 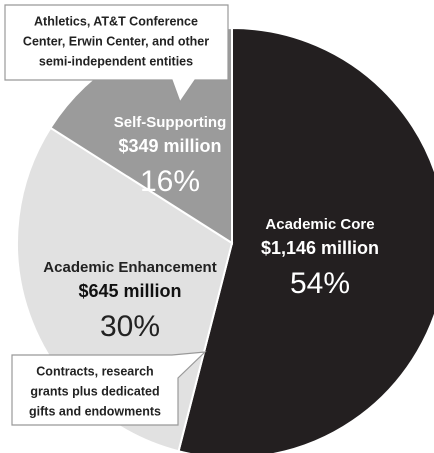 I want to click on annotation: semi-independent entities, so click(x=116, y=61).